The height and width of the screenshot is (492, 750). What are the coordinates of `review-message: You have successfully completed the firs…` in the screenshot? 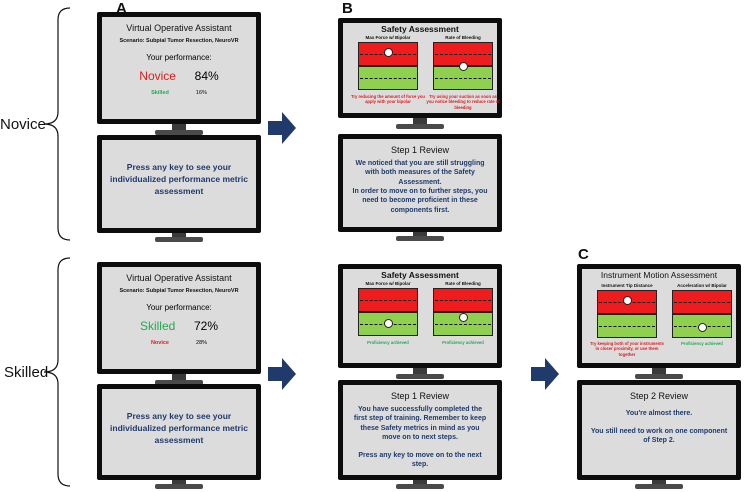 It's located at (420, 424).